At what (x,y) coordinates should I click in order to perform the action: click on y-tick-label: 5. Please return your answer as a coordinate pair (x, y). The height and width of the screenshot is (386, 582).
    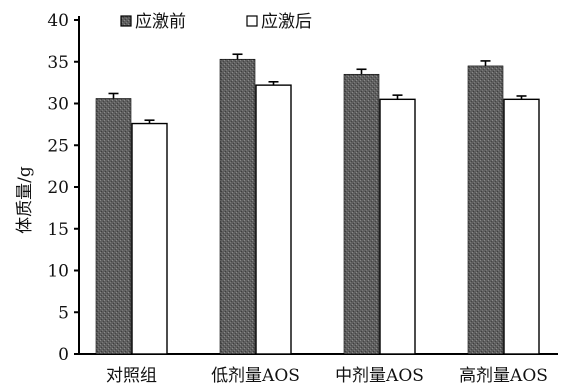
    Looking at the image, I should click on (63, 313).